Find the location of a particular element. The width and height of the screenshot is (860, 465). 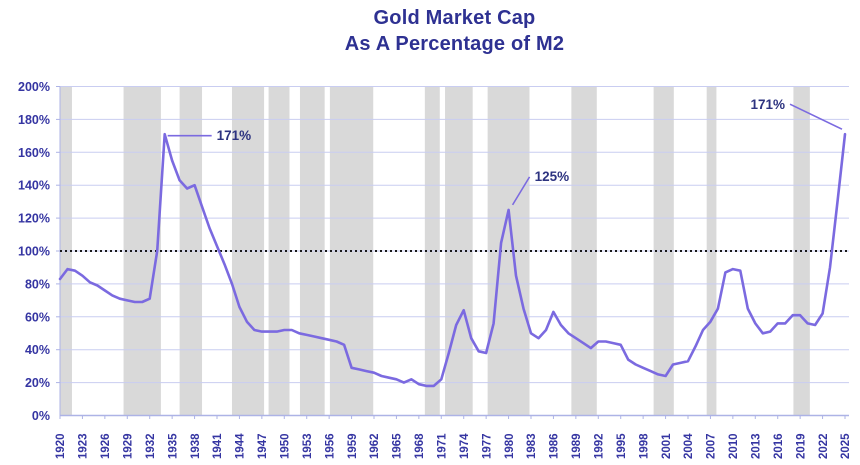

chart-title-line2: As A Percentage of M2 is located at coordinates (454, 44).